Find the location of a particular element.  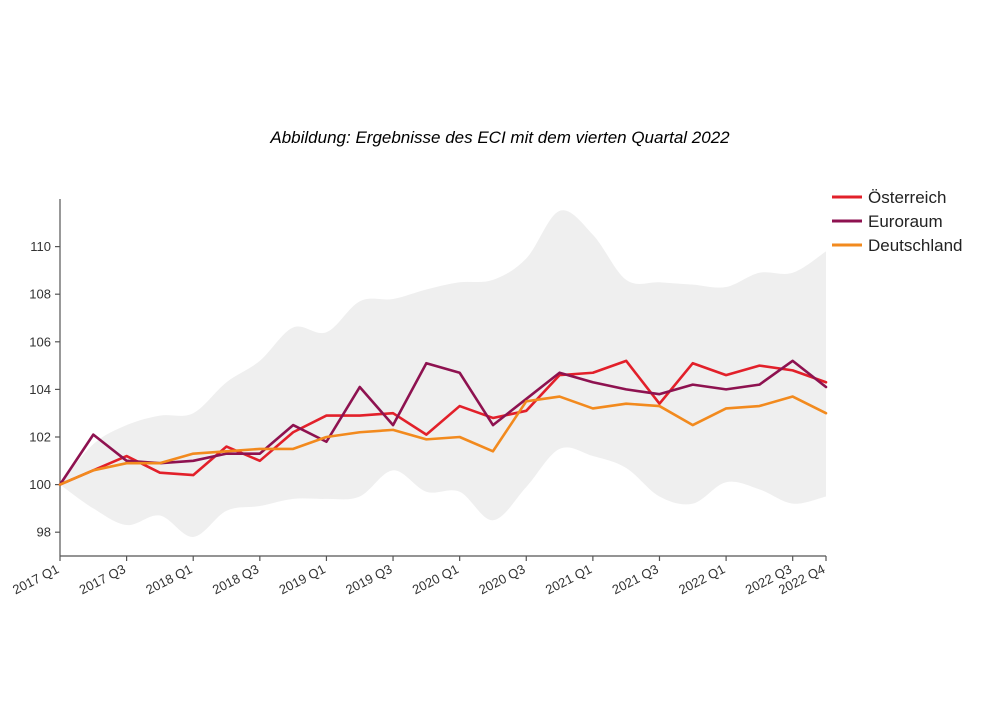

y-tick-label: 104 is located at coordinates (40, 389).